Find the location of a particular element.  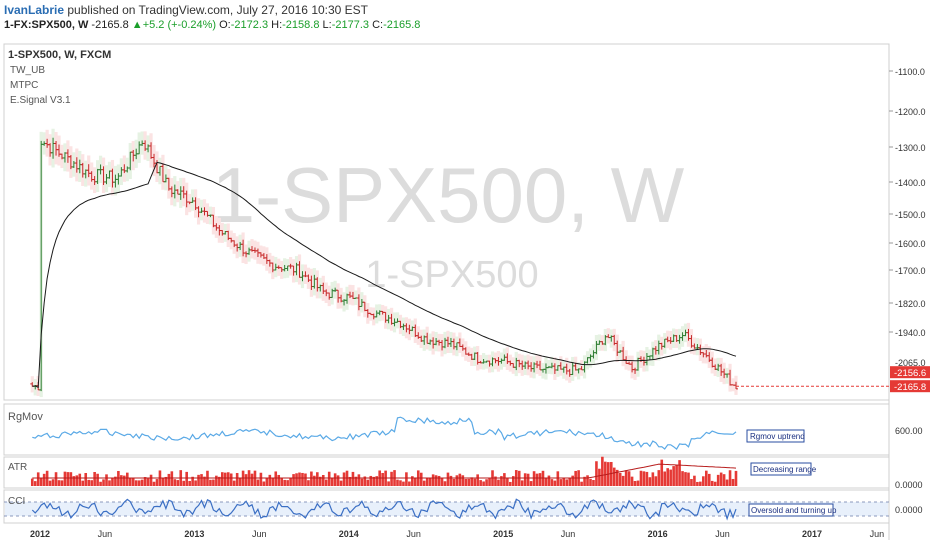

cci-annotation: Oversold and turning up is located at coordinates (794, 510).